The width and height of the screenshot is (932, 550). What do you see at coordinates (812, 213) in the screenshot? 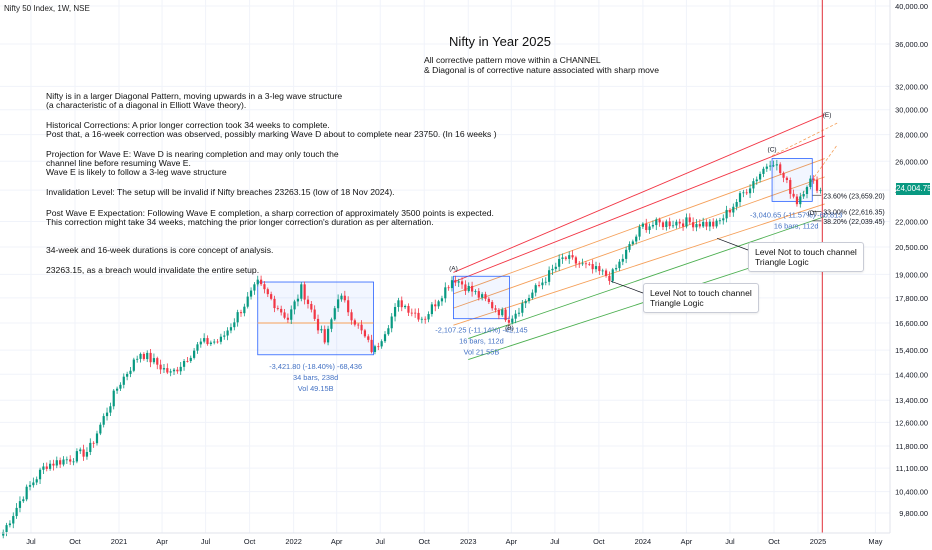
I see `wave-label: (D)` at bounding box center [812, 213].